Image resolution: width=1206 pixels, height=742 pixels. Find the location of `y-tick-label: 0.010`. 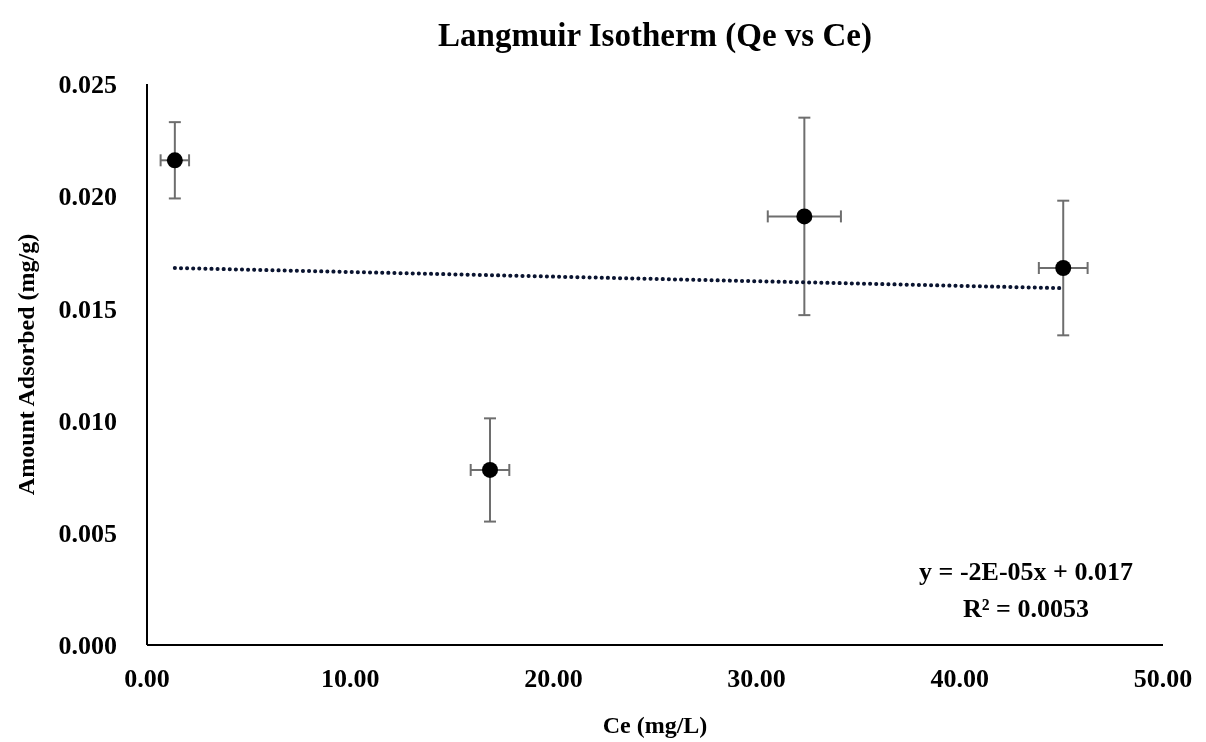

y-tick-label: 0.010 is located at coordinates (87, 421).